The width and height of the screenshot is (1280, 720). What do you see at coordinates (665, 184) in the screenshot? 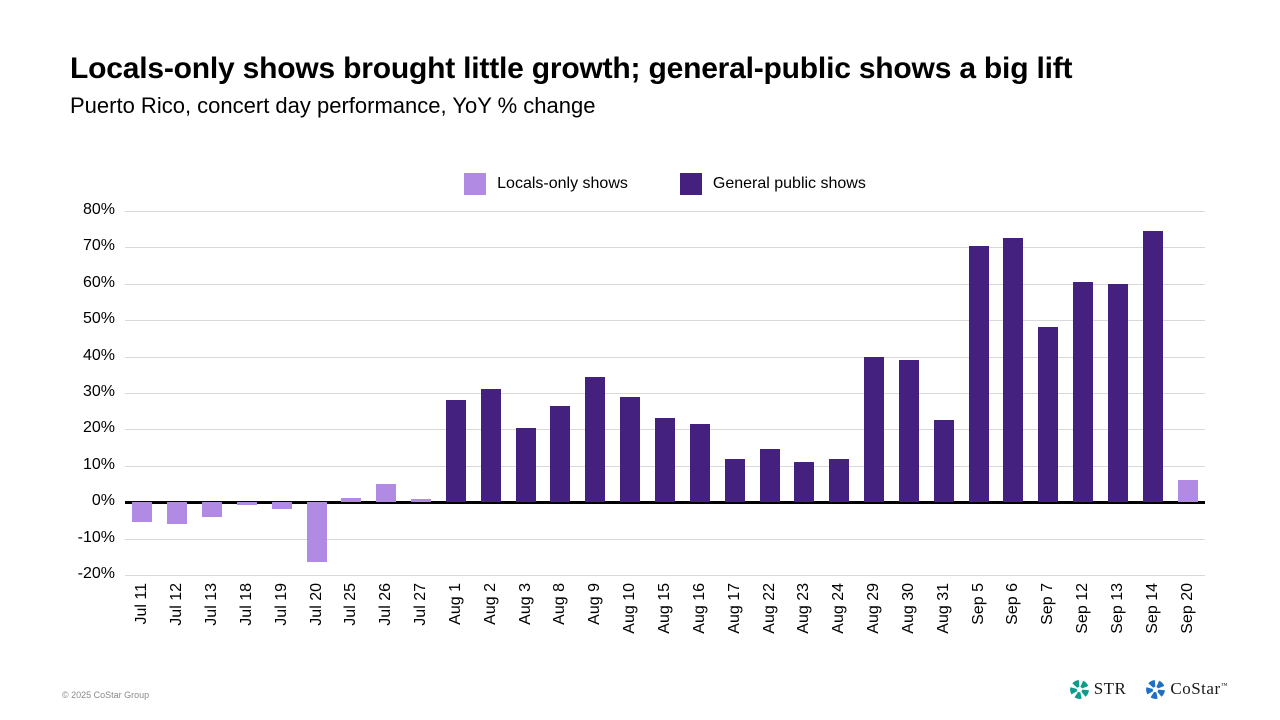
I see `chart-legend: Locals-only shows General public shows` at bounding box center [665, 184].